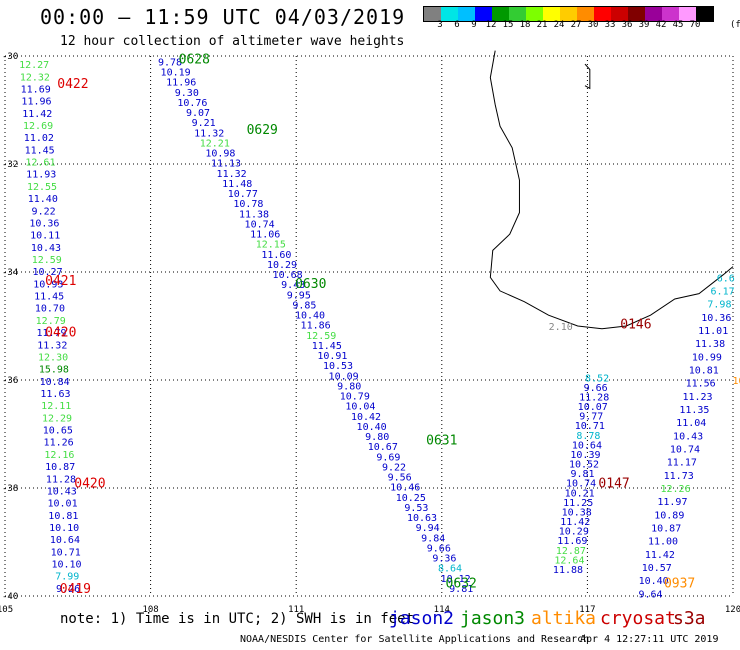 Image resolution: width=740 pixels, height=650 pixels. I want to click on wave-height-value: 9.78, so click(170, 62).